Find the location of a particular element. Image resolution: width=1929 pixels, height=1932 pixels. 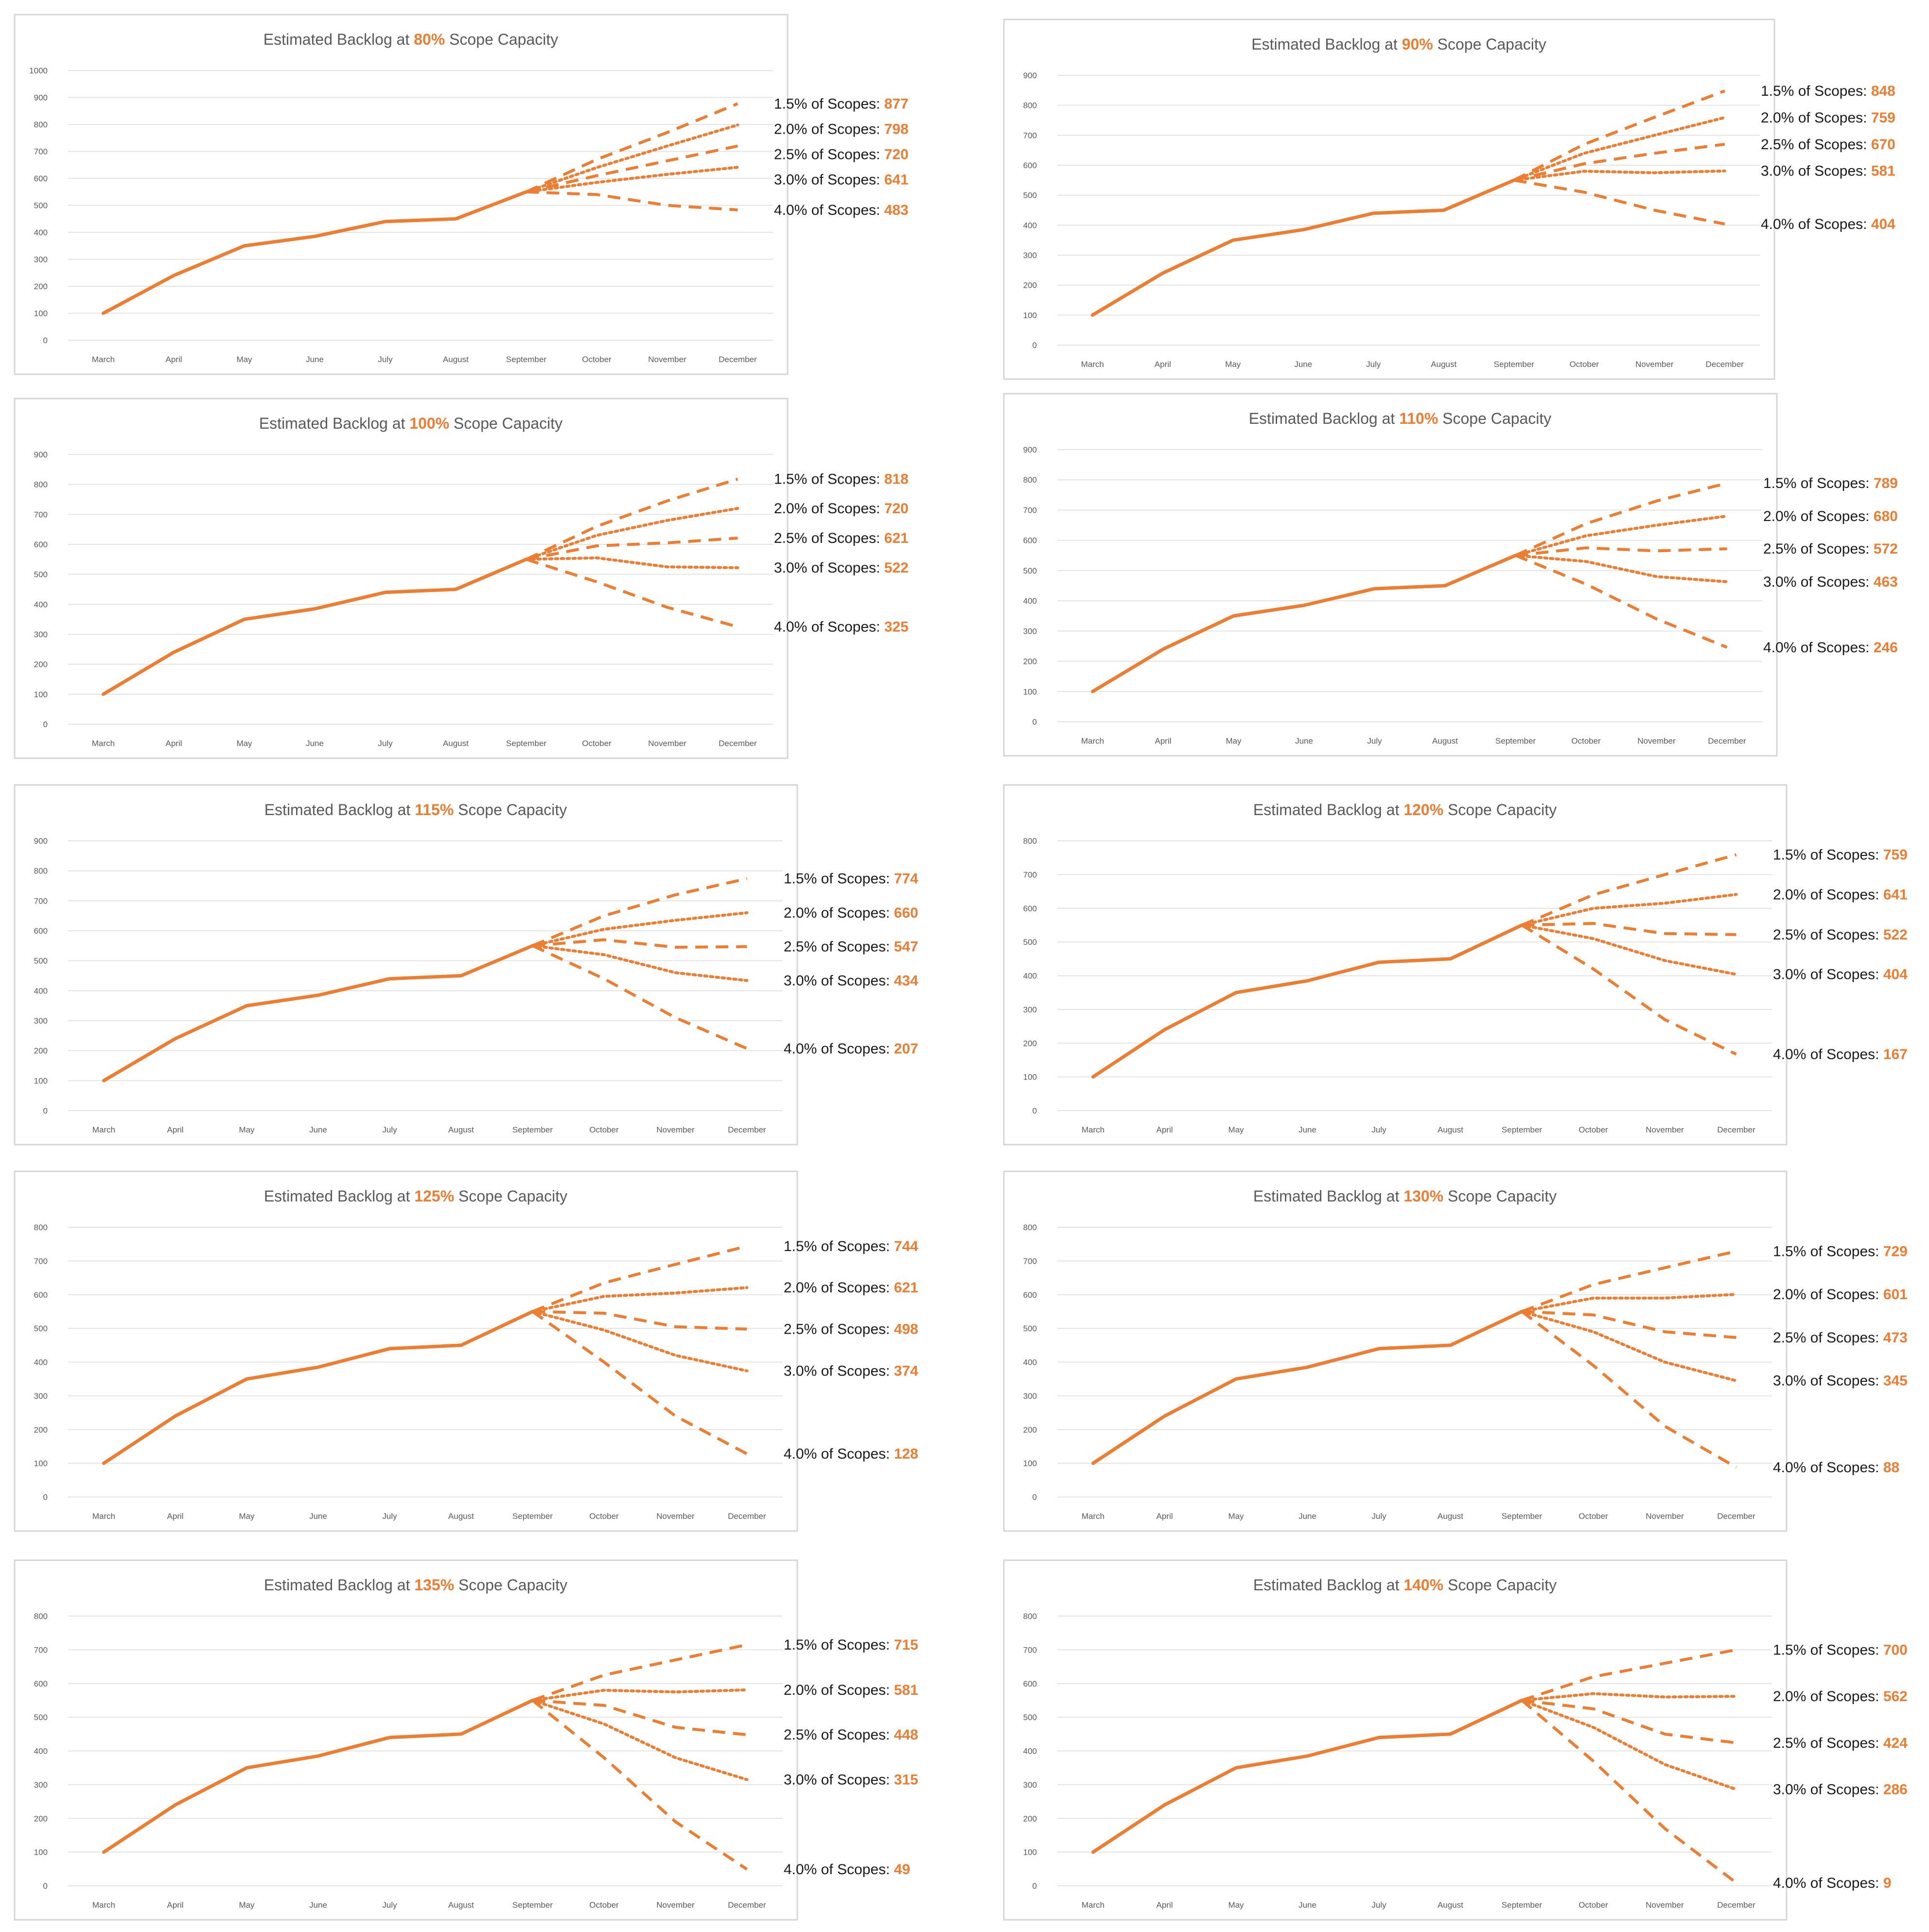

projection-value: 315 is located at coordinates (906, 1780).